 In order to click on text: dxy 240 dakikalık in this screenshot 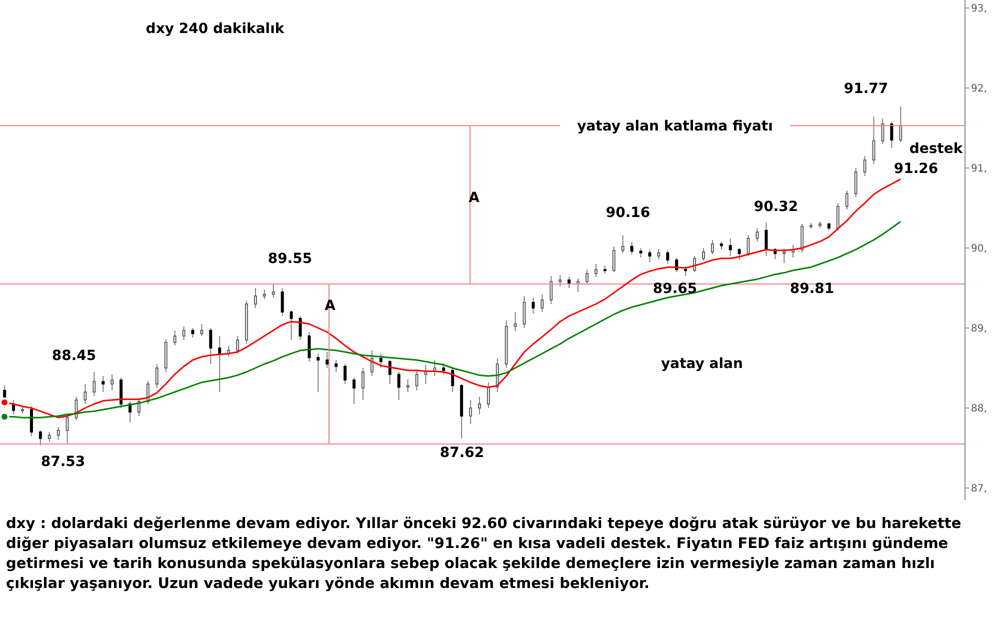, I will do `click(215, 29)`.